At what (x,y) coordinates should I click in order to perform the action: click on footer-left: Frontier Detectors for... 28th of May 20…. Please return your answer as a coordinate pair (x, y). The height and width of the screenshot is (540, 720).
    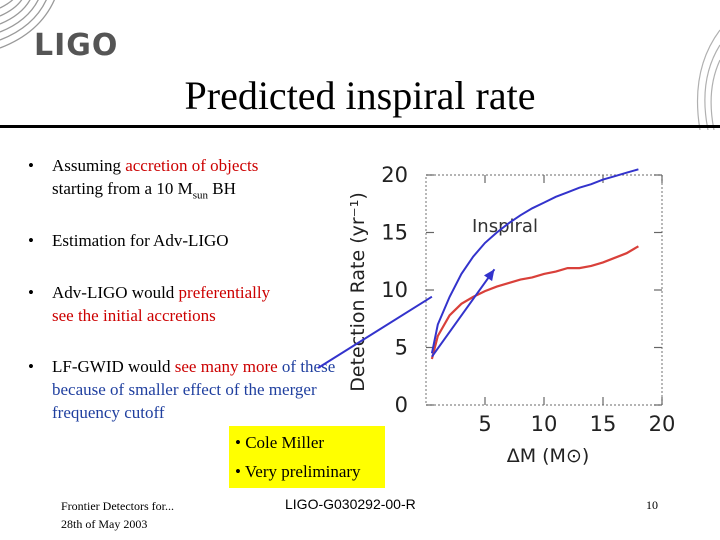
    Looking at the image, I should click on (117, 515).